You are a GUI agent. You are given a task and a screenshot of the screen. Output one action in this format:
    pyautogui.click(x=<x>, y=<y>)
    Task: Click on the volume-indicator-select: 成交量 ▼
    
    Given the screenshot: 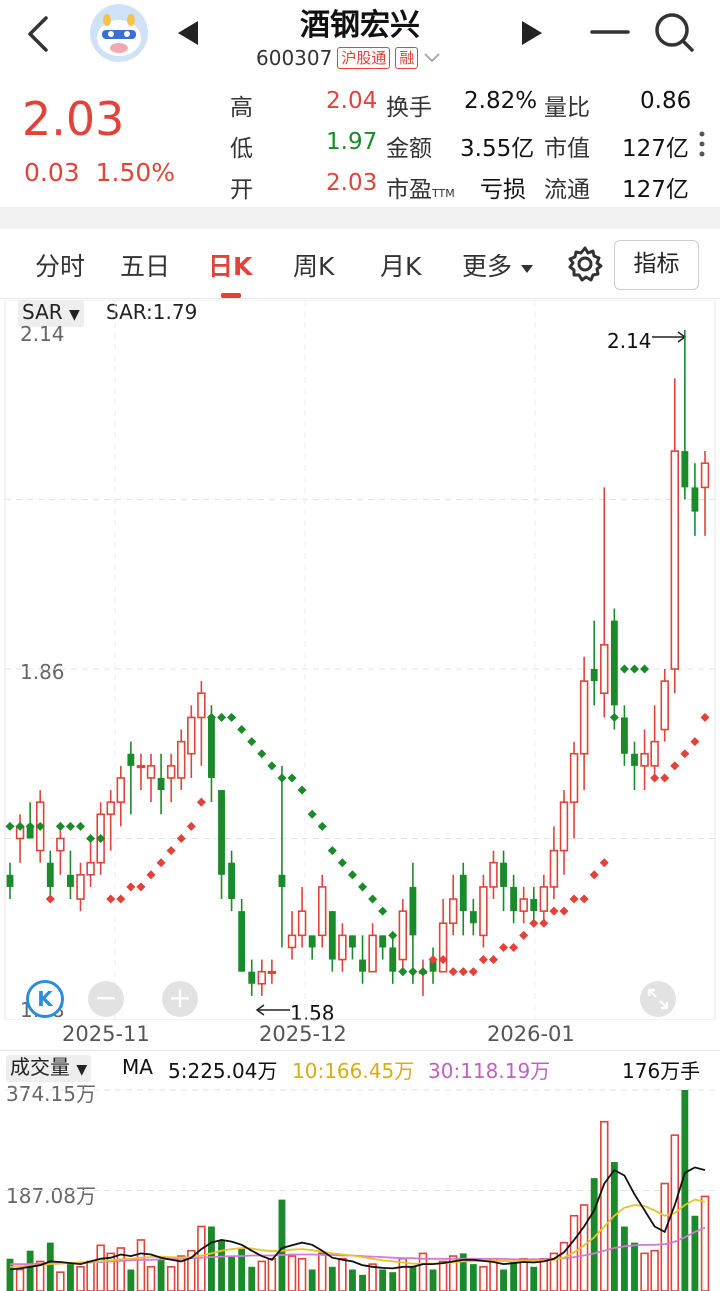 What is the action you would take?
    pyautogui.click(x=49, y=1068)
    